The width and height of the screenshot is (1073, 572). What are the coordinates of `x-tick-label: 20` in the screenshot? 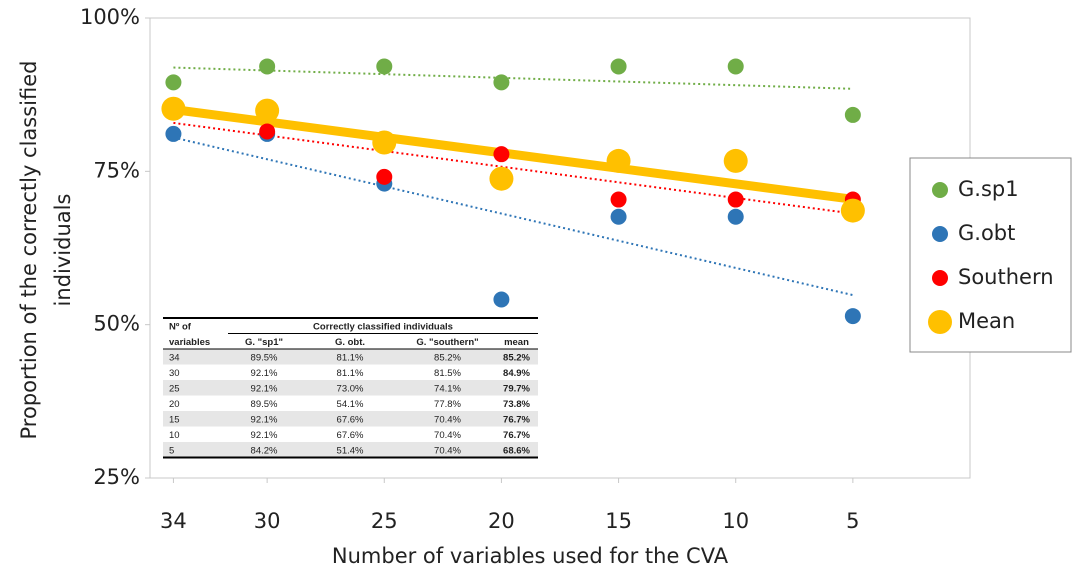 It's located at (501, 521).